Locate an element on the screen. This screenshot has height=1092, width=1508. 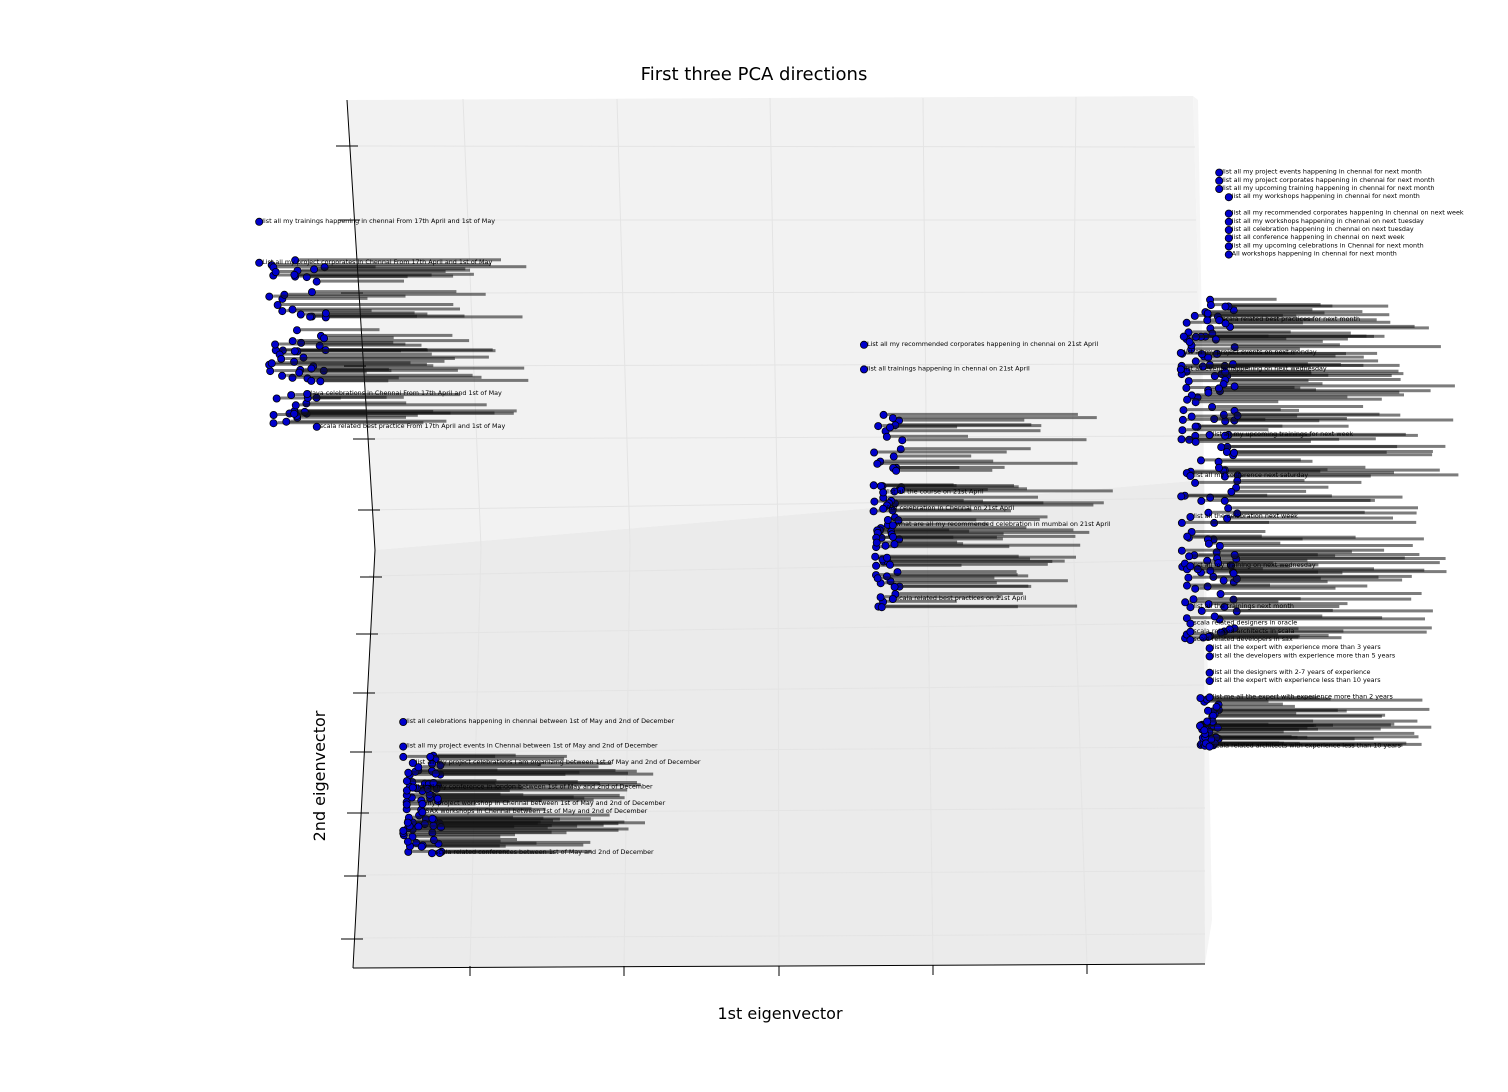
point-label: list all my conference next saturday is located at coordinates (1250, 475).